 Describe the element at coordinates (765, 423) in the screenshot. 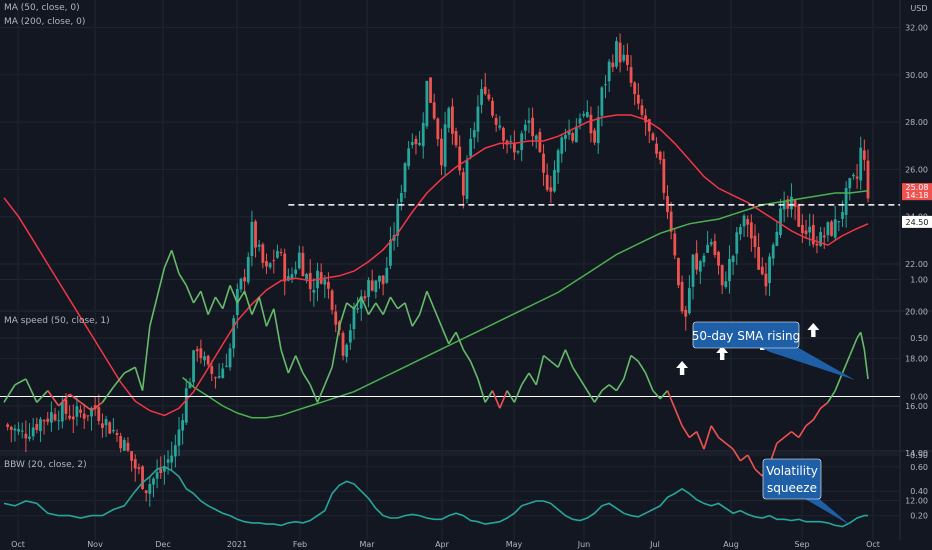

I see `annotations: 50-day SMA rising Volatility squeeze` at that location.